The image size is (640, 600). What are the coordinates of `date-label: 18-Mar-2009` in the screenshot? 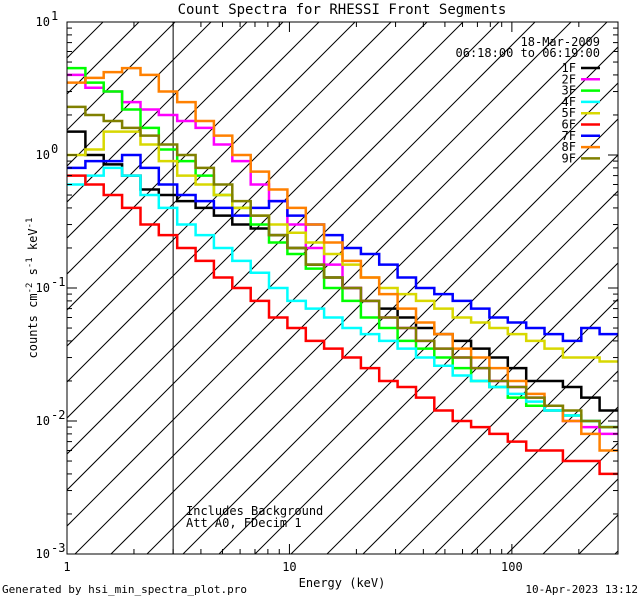 It's located at (560, 42).